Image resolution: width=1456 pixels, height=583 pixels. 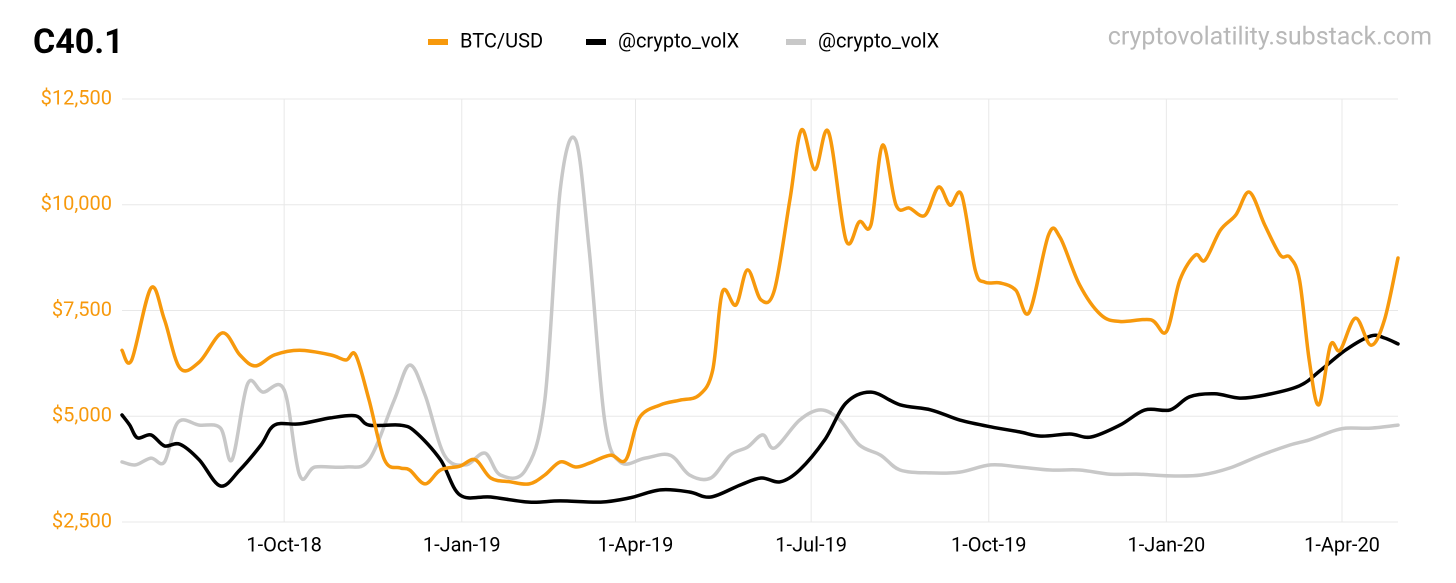 I want to click on y-tick-label: $2,500, so click(x=82, y=520).